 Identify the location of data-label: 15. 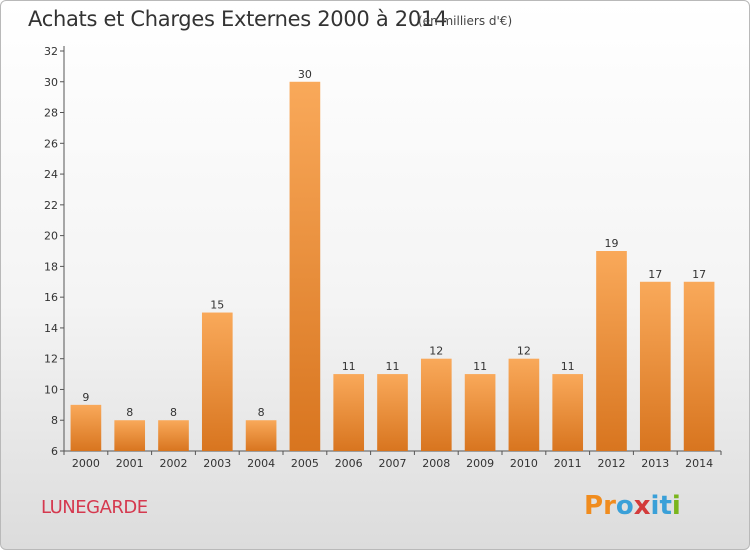
(217, 305).